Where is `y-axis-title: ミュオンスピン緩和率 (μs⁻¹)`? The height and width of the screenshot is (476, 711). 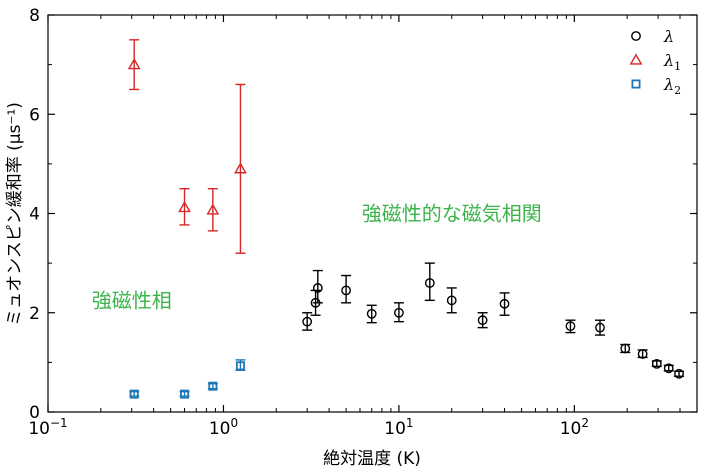 y-axis-title: ミュオンスピン緩和率 (μs⁻¹) is located at coordinates (15, 214).